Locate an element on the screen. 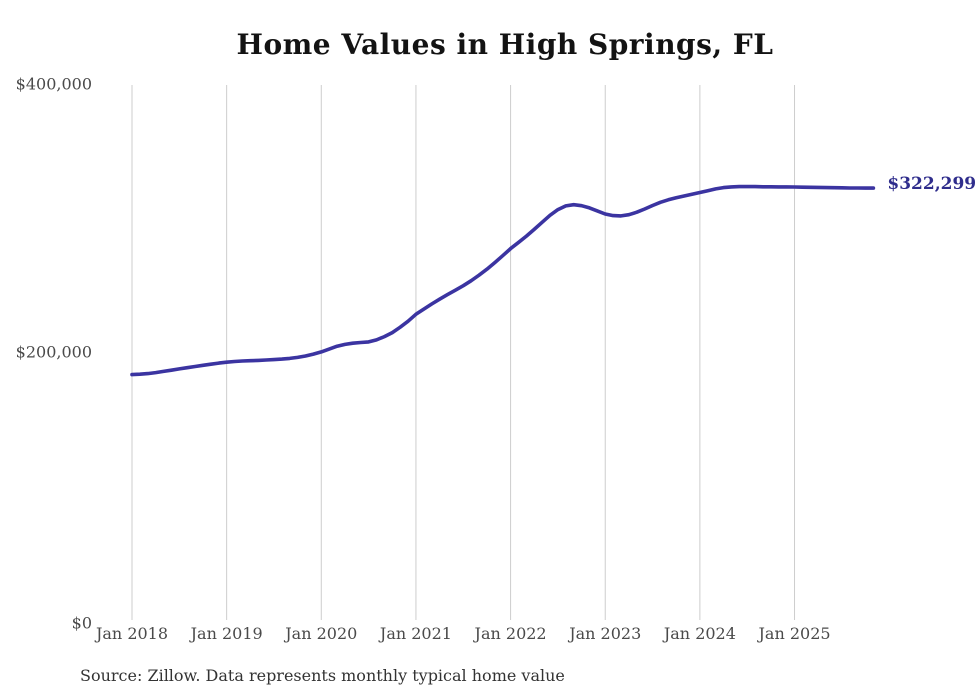 This screenshot has height=699, width=980. chart-title: Home Values in High Springs, FL is located at coordinates (505, 44).